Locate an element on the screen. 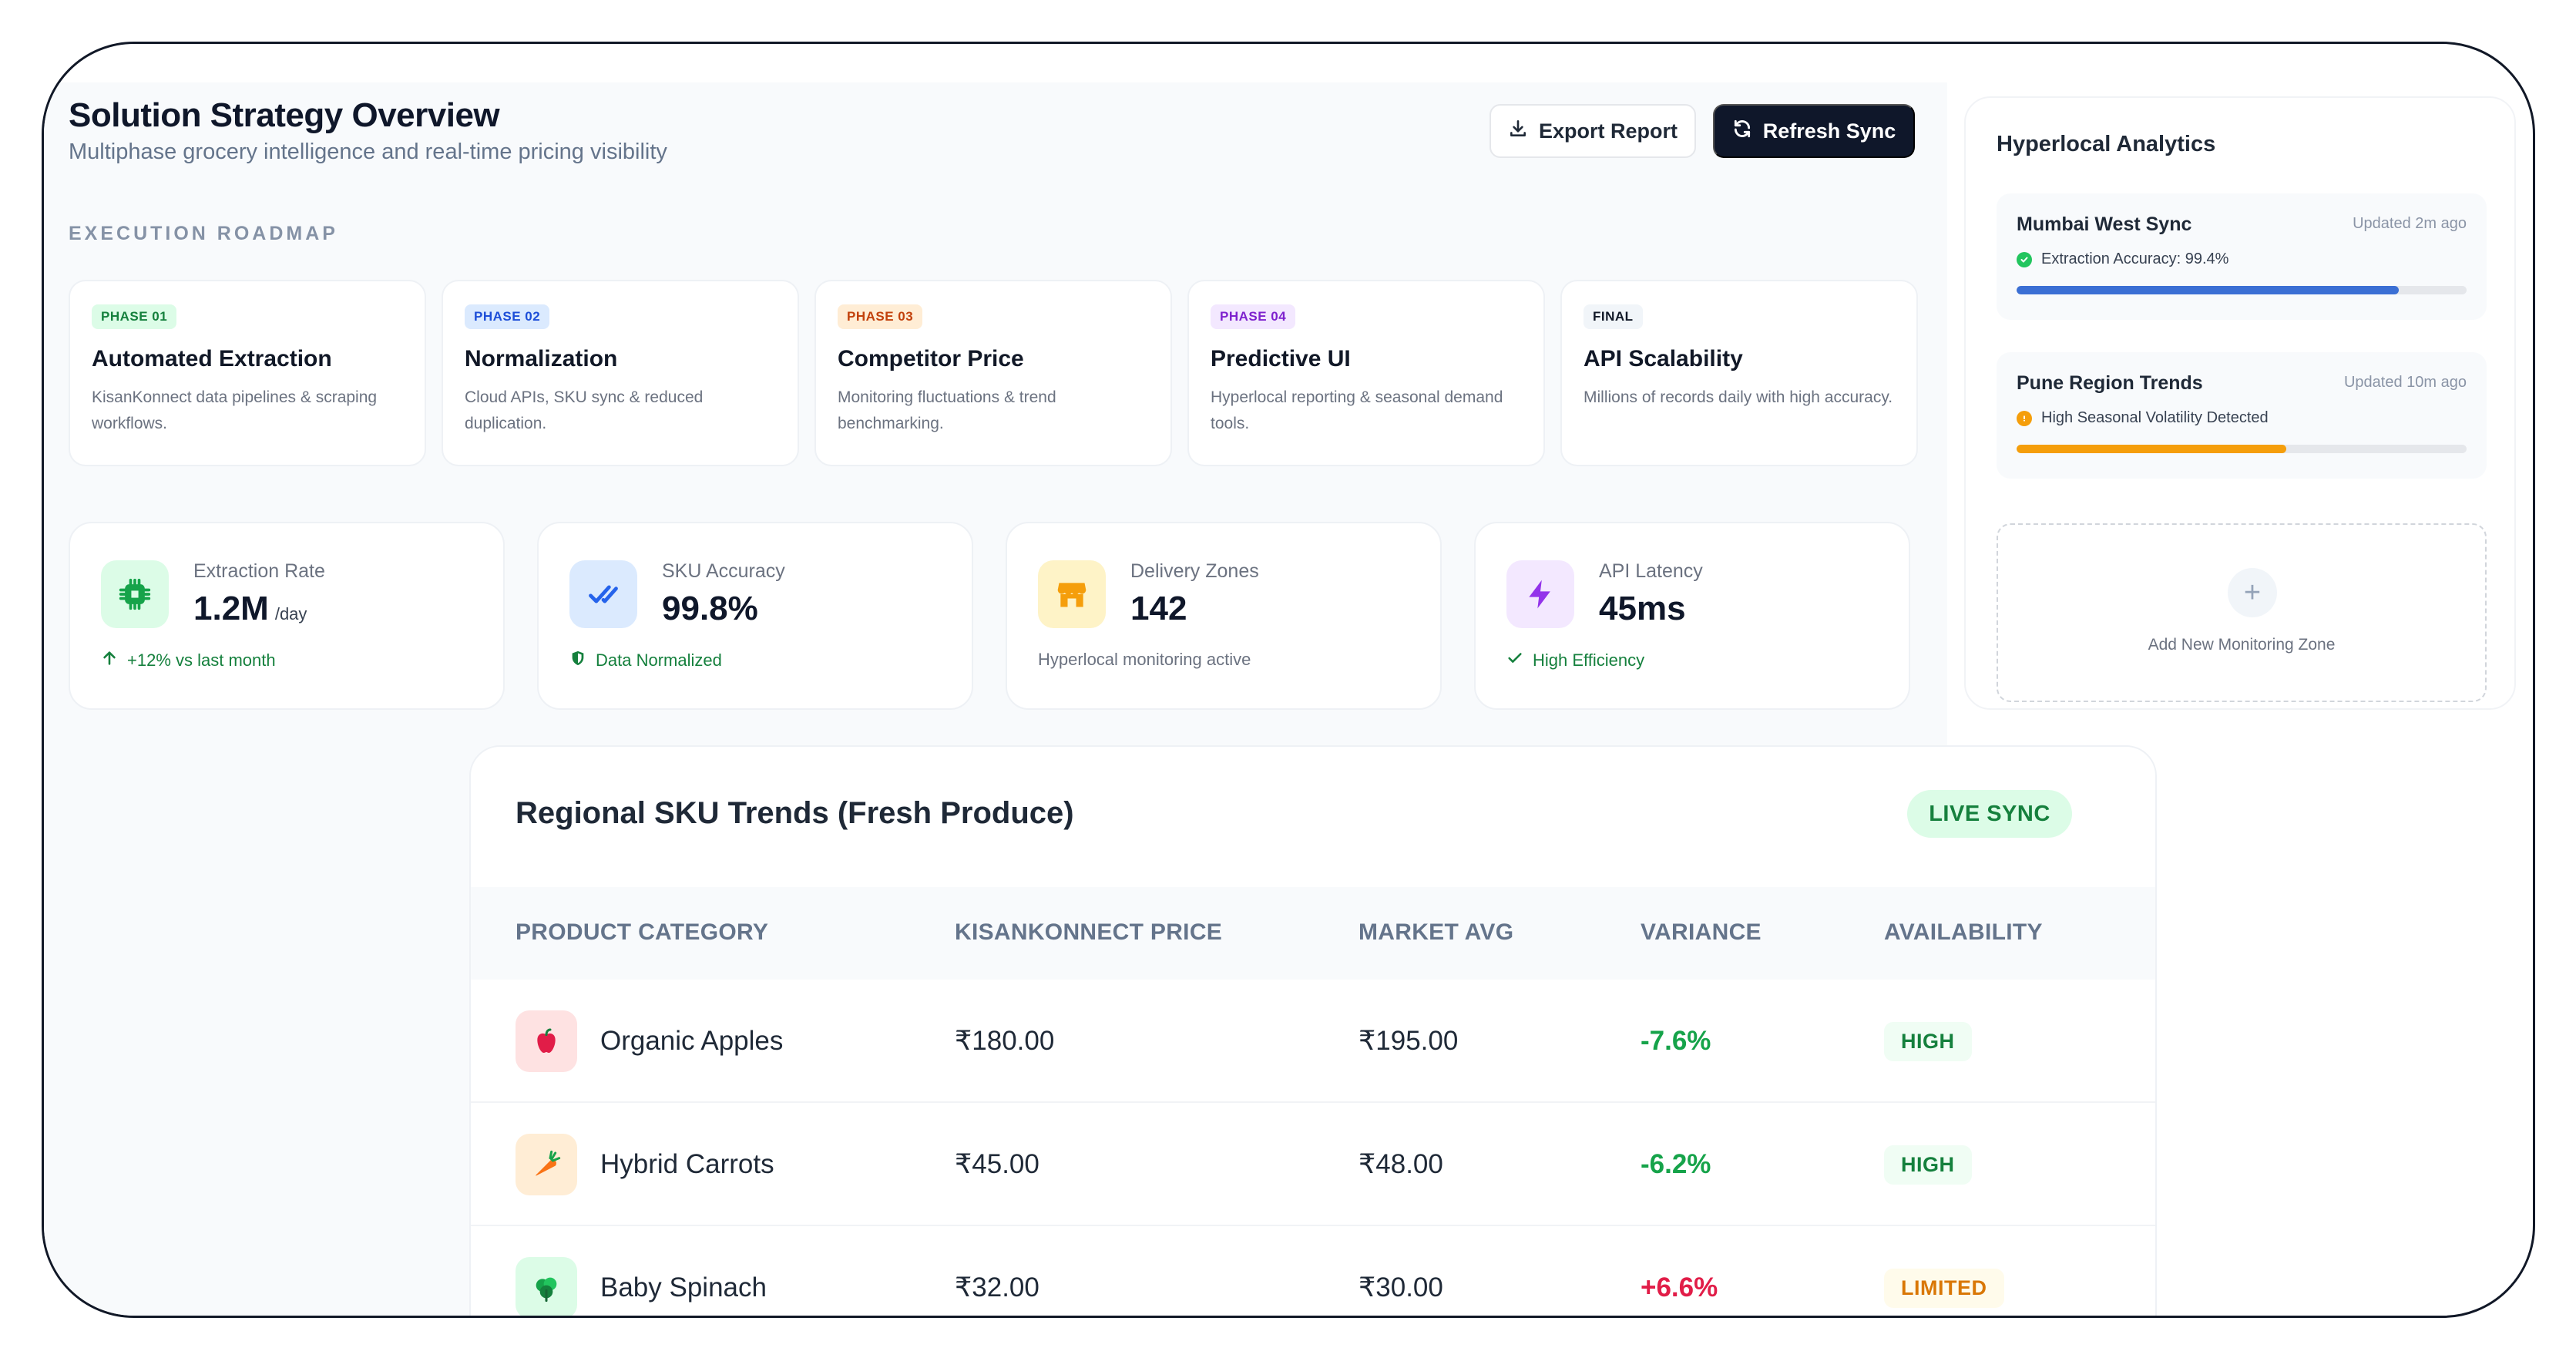 The width and height of the screenshot is (2576, 1358). stat-label: Delivery Zones is located at coordinates (1194, 571).